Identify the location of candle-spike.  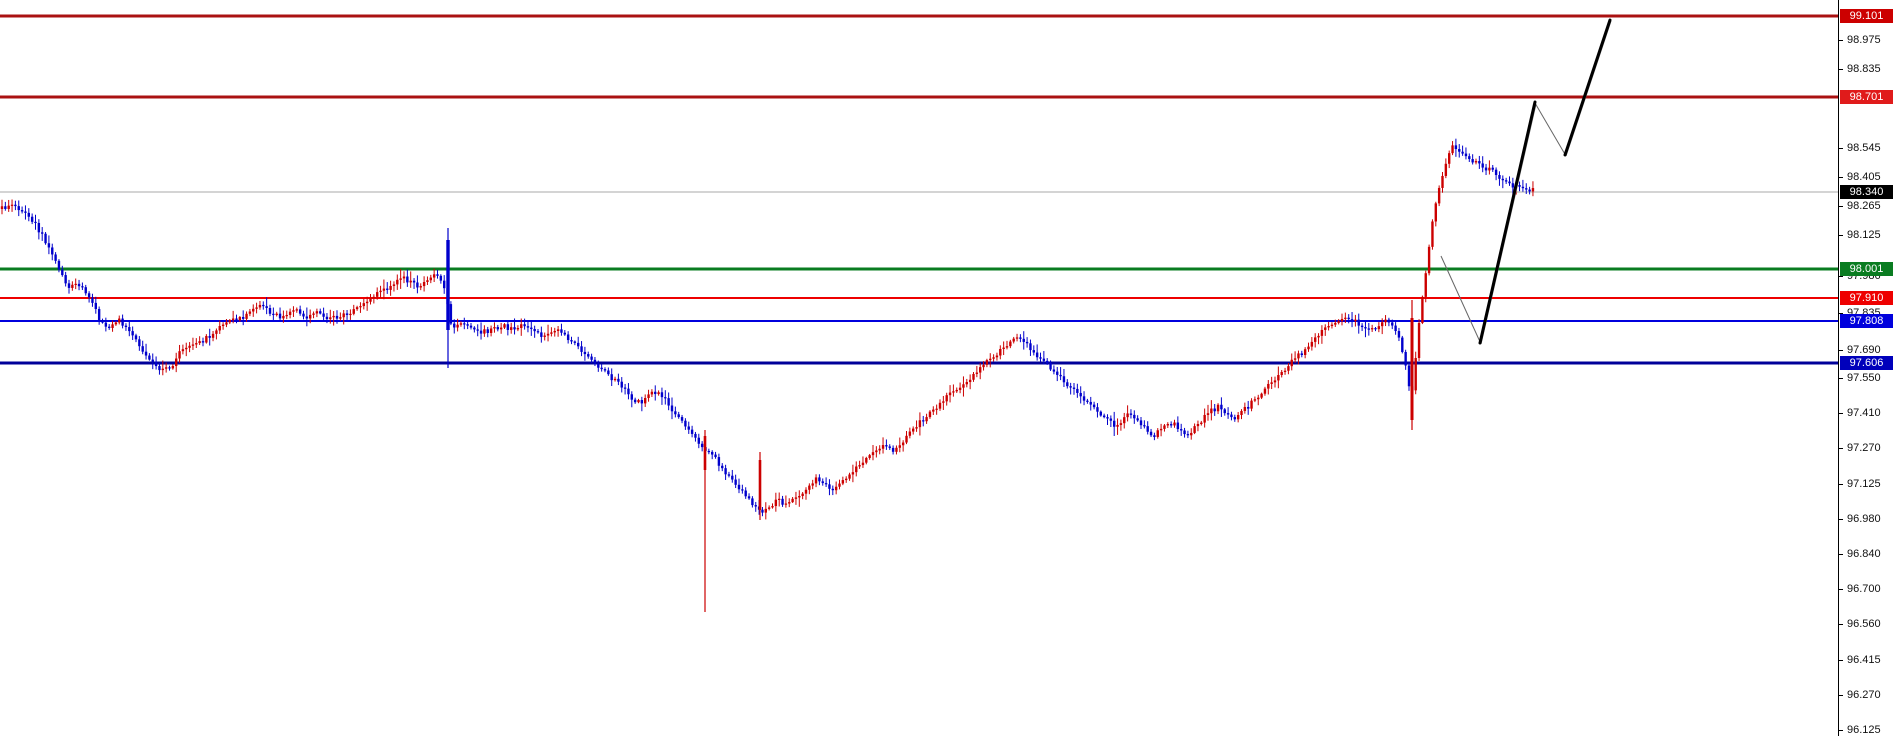
(448, 298).